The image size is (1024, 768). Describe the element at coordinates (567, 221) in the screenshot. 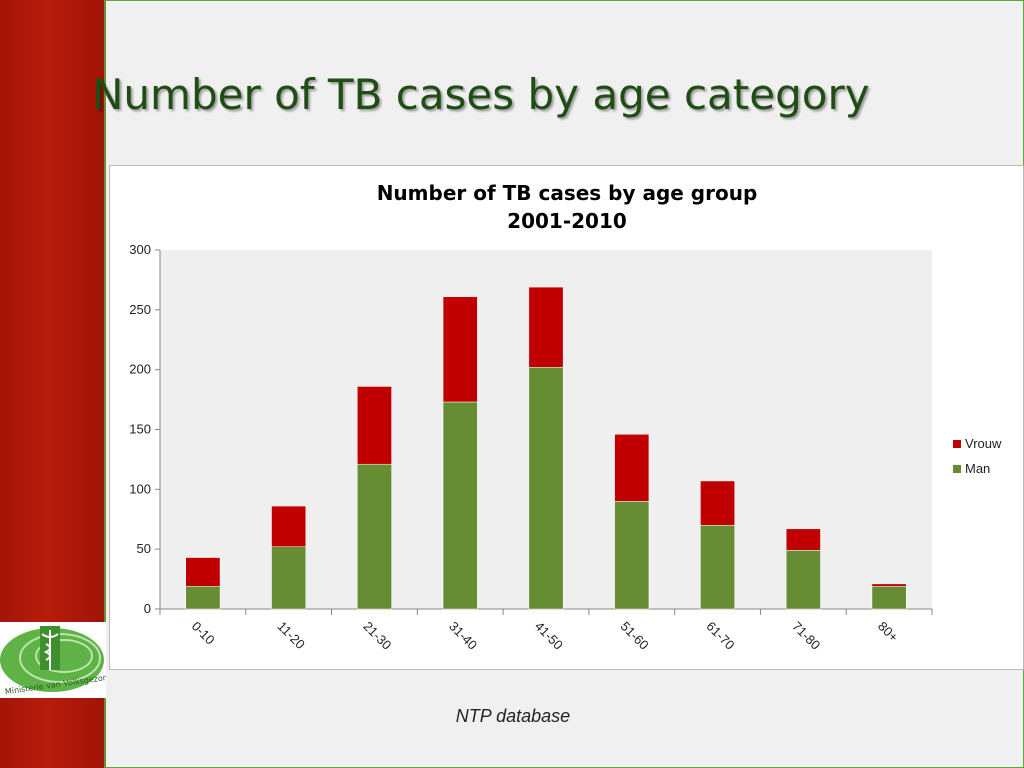

I see `chart-subtitle: 2001-2010` at that location.